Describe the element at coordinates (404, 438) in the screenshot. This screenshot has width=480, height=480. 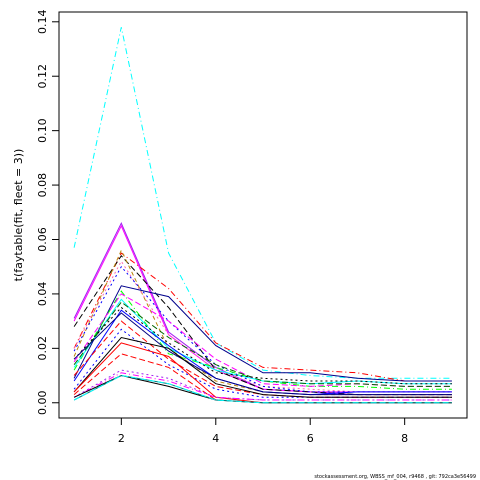
I see `x-tick-label: 8` at that location.